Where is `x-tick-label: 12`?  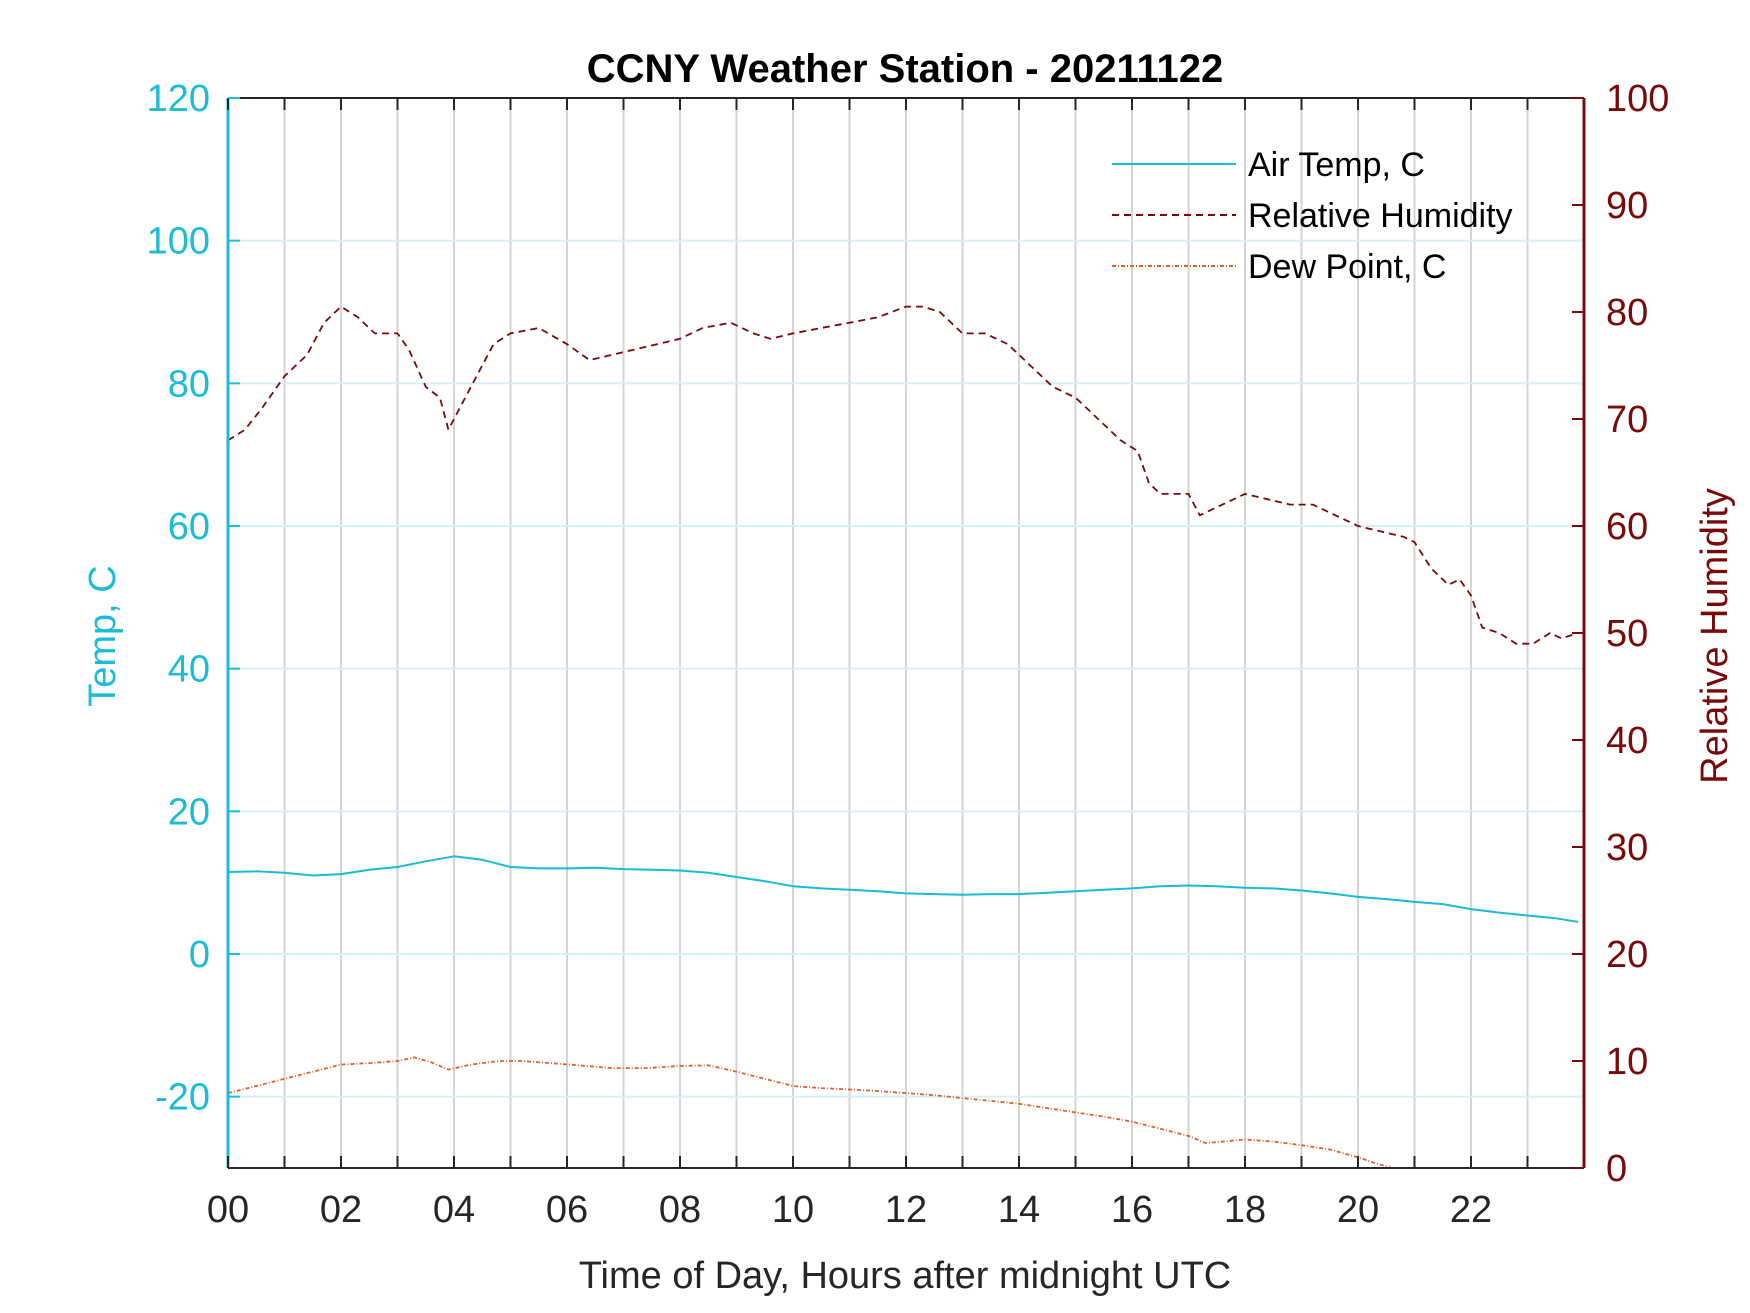 x-tick-label: 12 is located at coordinates (906, 1210).